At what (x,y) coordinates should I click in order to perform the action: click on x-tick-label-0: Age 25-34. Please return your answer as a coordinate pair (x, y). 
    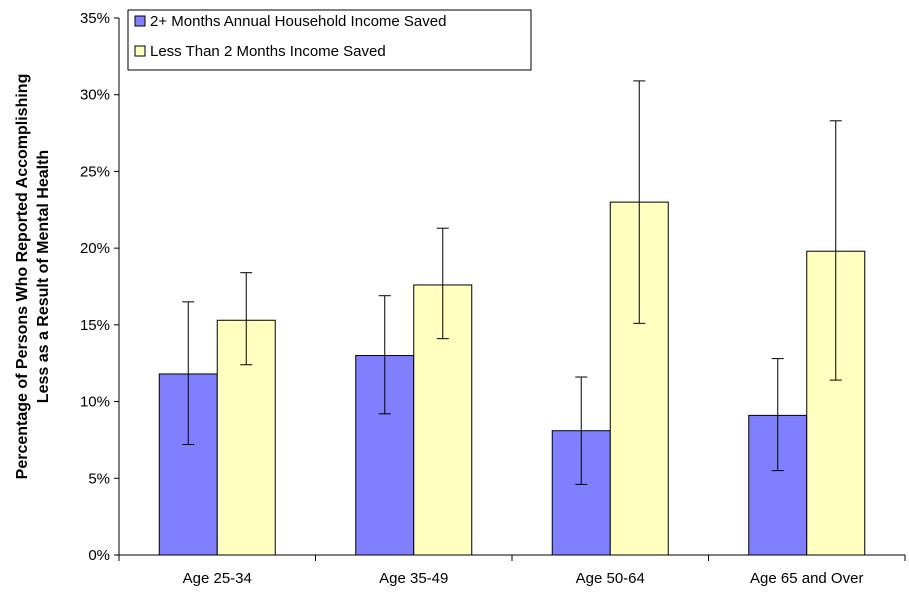
    Looking at the image, I should click on (217, 578).